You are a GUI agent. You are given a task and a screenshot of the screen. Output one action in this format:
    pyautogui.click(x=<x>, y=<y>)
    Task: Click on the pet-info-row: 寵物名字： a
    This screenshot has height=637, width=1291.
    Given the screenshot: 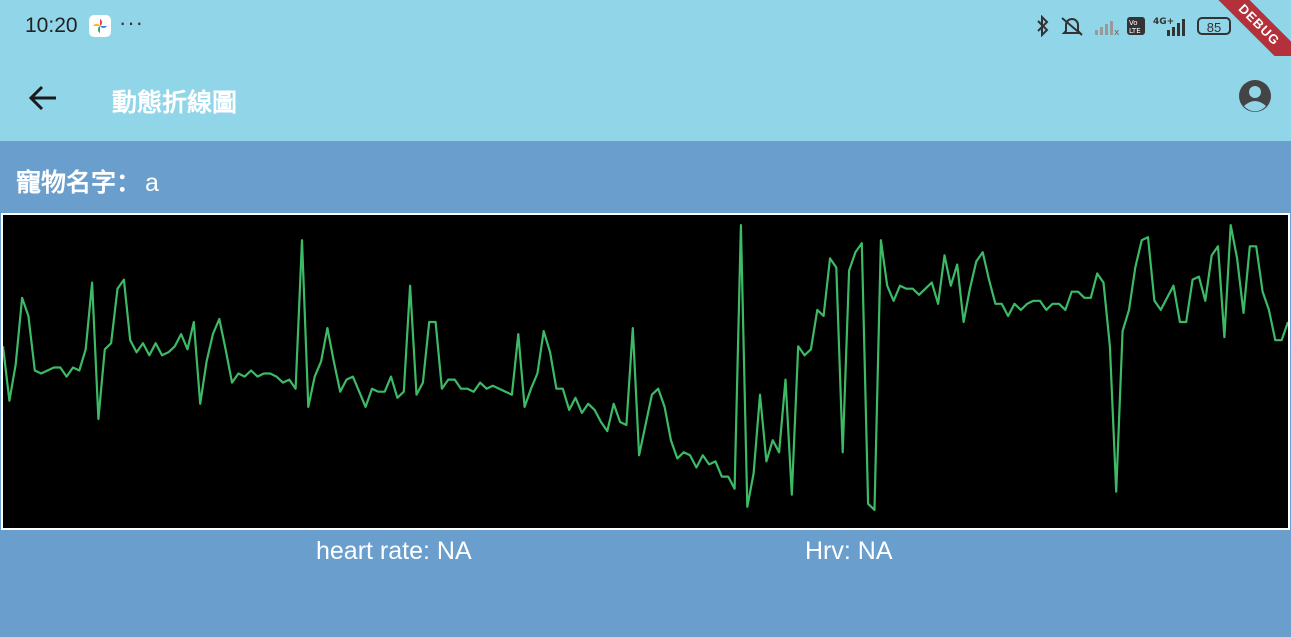 What is the action you would take?
    pyautogui.click(x=645, y=177)
    